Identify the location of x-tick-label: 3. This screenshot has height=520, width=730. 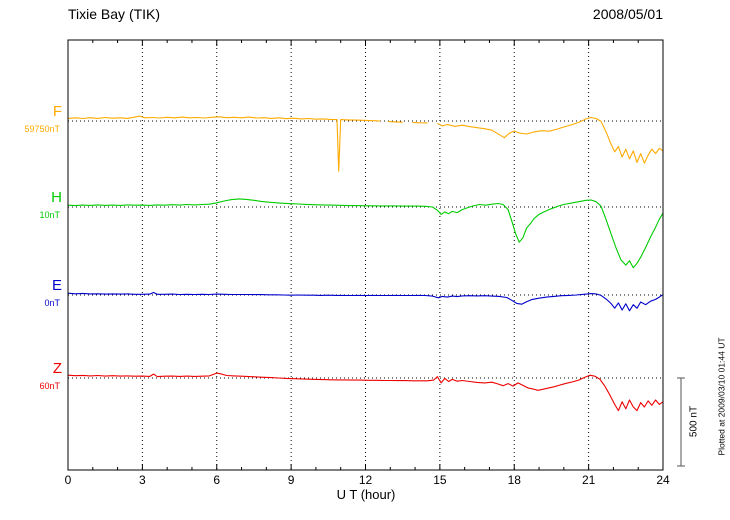
(142, 480).